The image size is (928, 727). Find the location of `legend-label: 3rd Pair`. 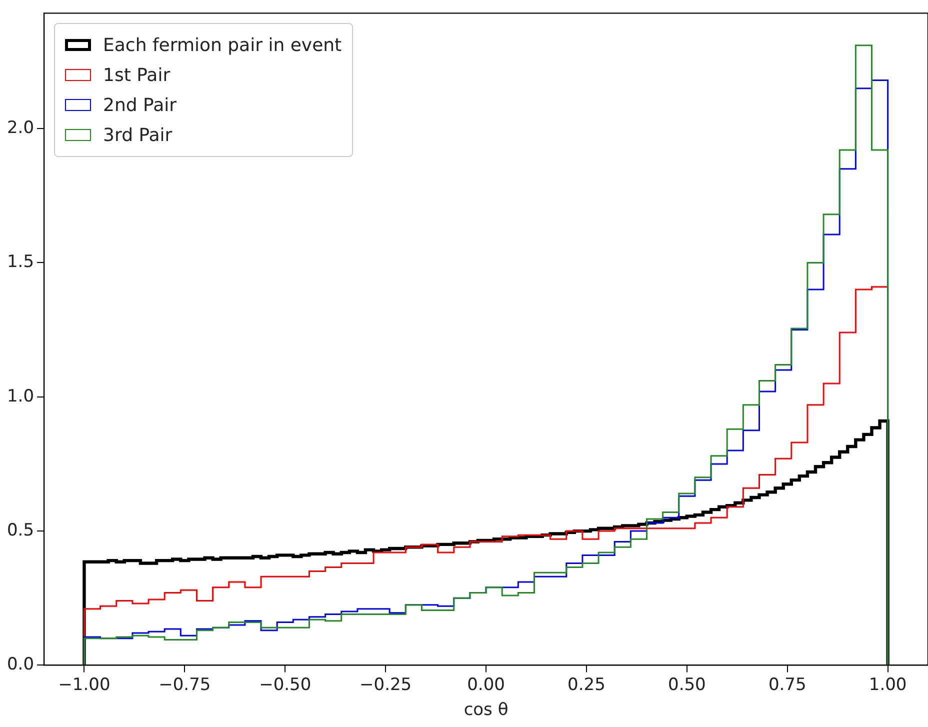

legend-label: 3rd Pair is located at coordinates (137, 135).